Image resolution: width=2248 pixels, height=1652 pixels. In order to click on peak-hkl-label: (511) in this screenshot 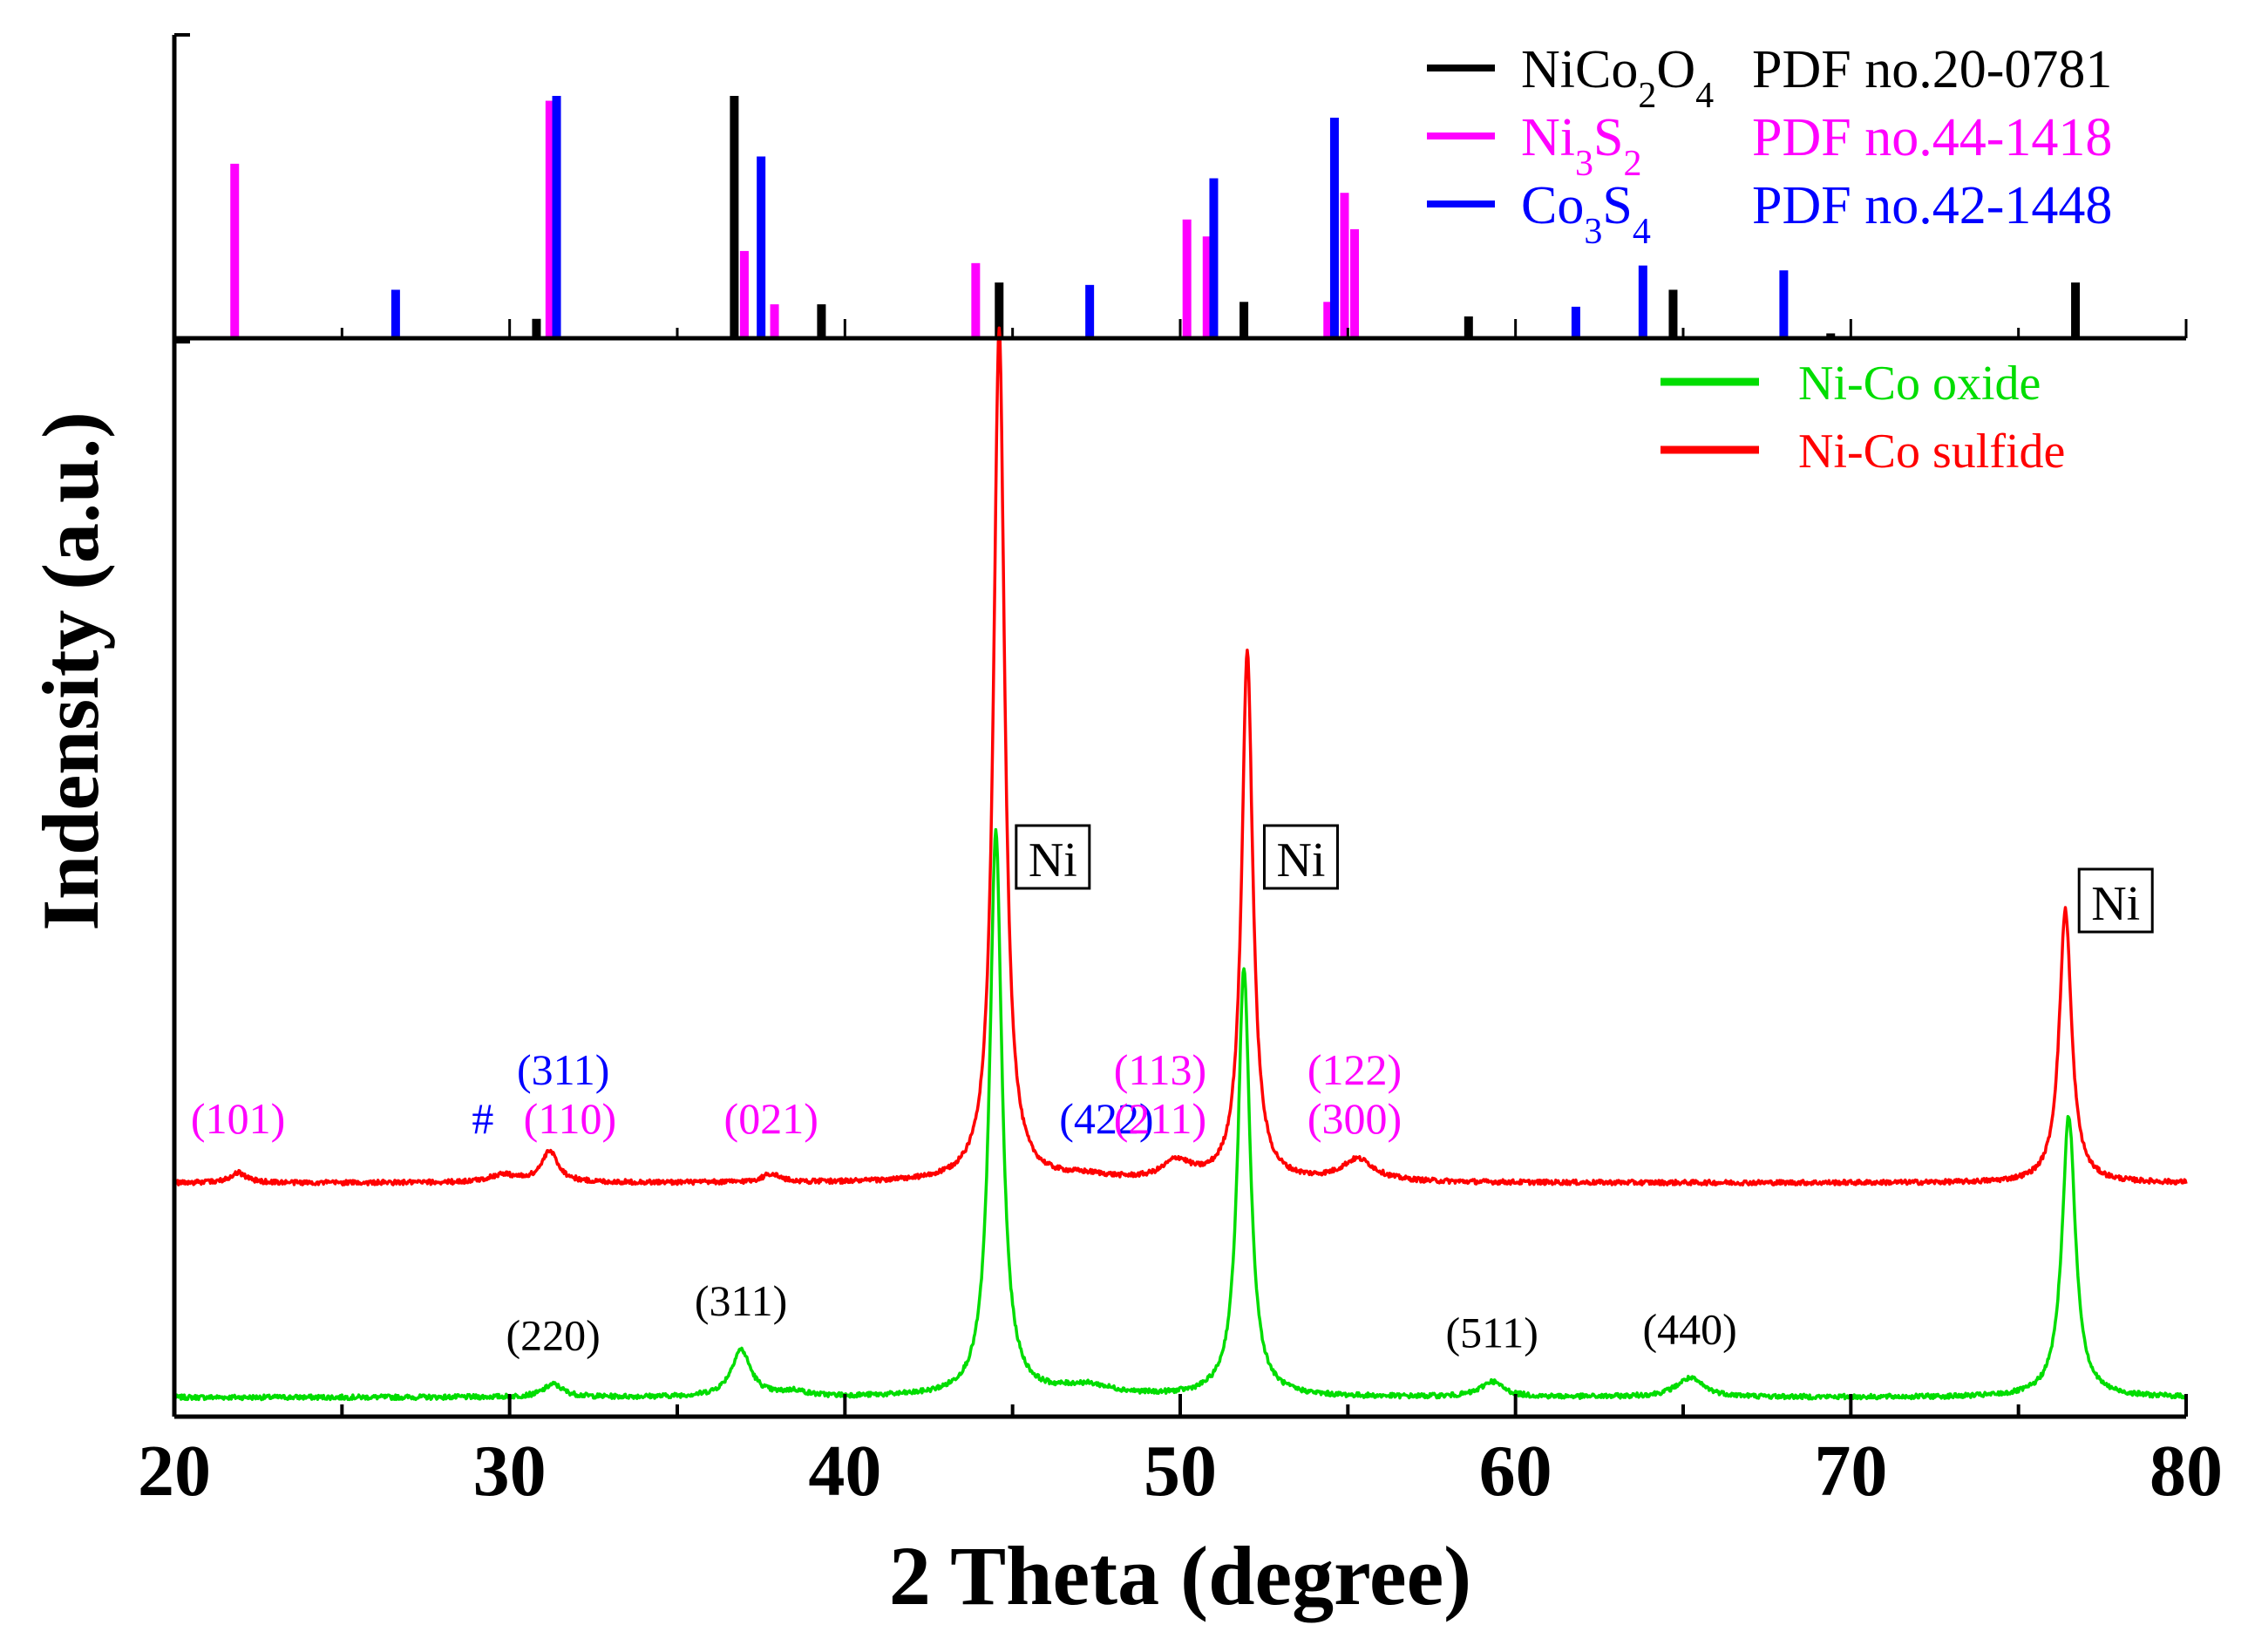, I will do `click(1492, 1332)`.